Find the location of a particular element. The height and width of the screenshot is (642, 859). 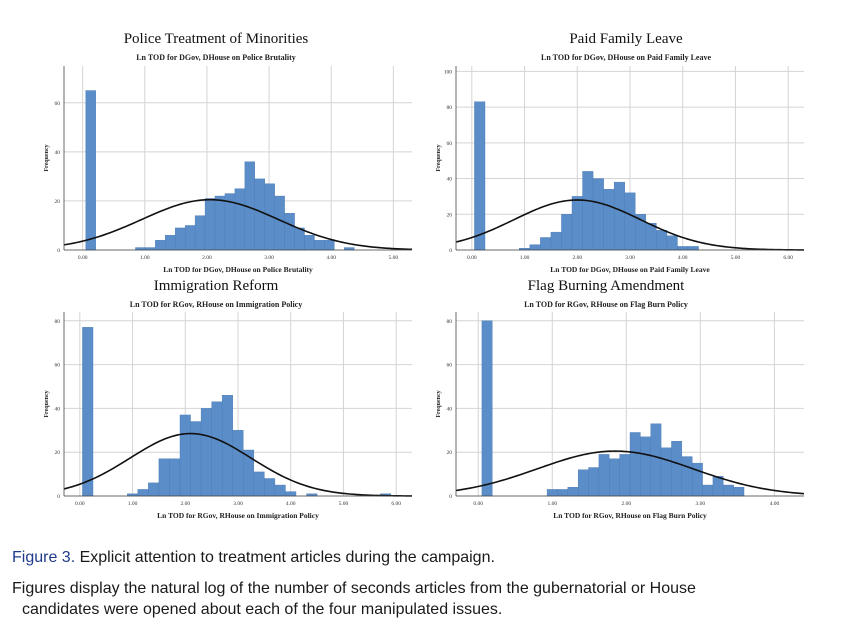

x-tick-label: 4.00 is located at coordinates (775, 504).